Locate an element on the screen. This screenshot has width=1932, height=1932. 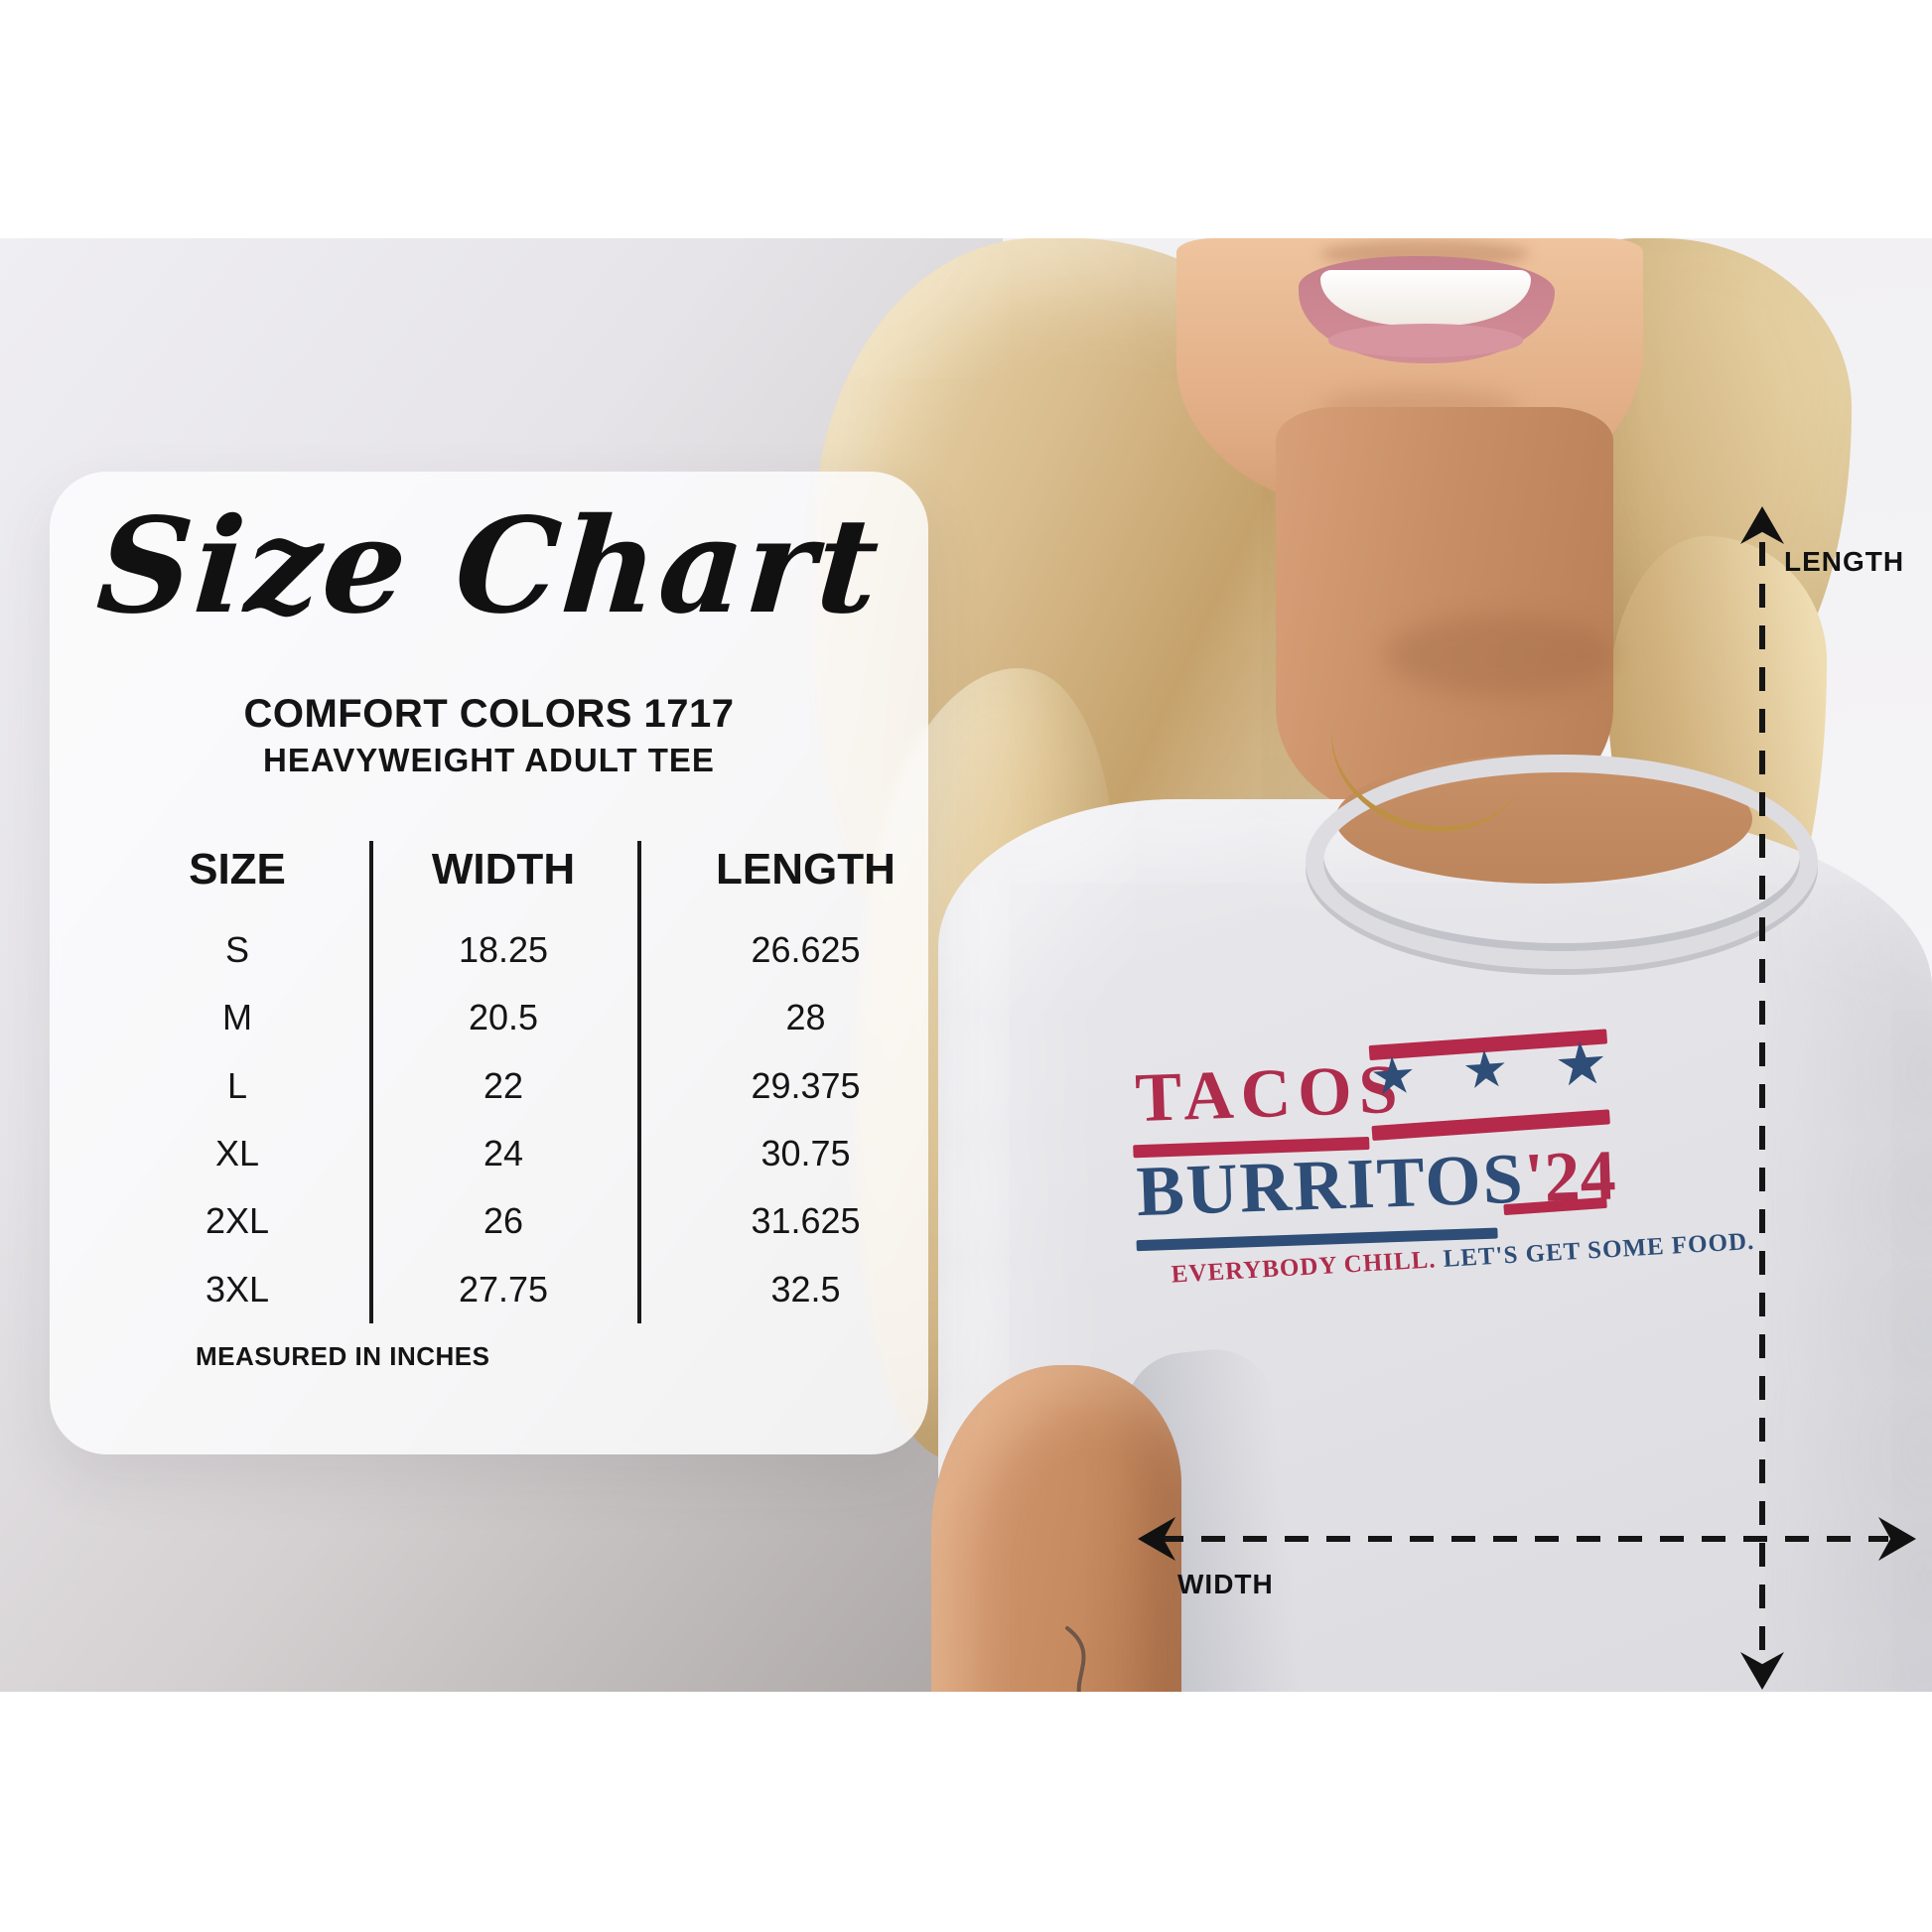
table-cell: 28 is located at coordinates (805, 1018).